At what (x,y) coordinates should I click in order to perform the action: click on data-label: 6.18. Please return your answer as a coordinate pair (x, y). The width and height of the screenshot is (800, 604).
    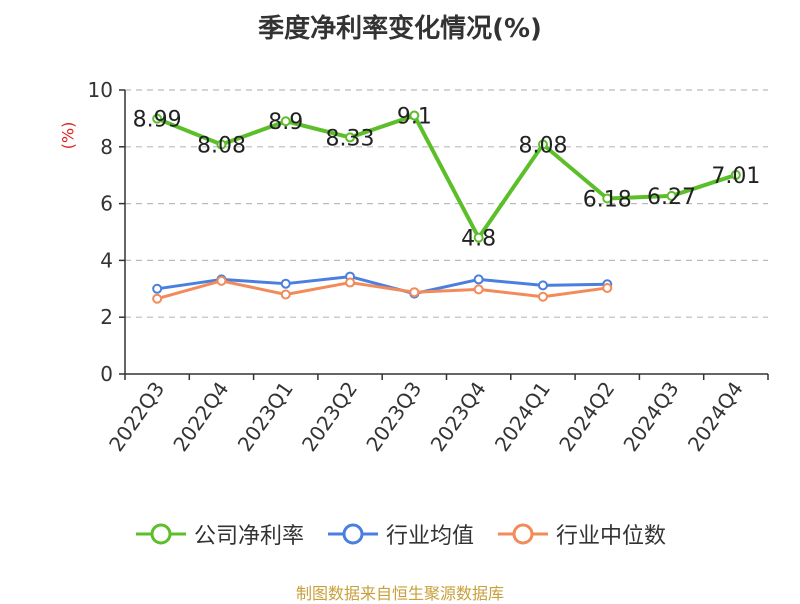
    Looking at the image, I should click on (607, 199).